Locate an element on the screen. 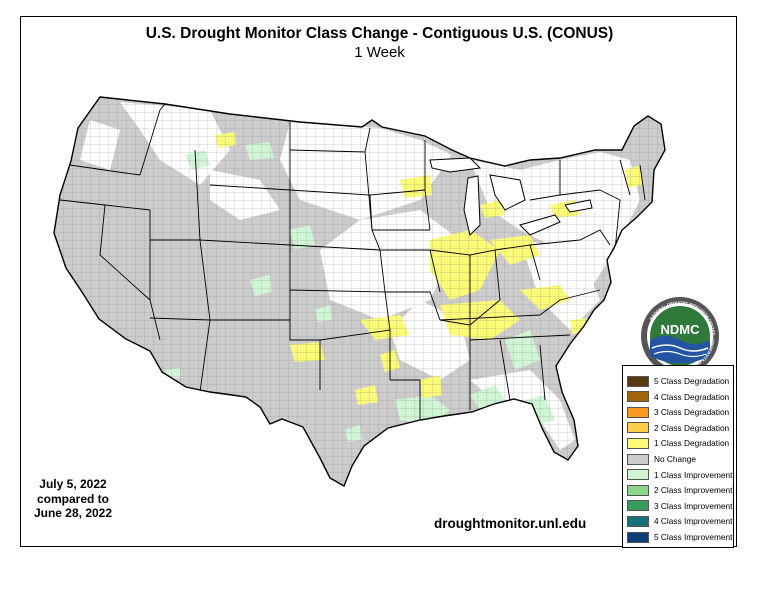  previous-date: June 28, 2022 is located at coordinates (73, 513).